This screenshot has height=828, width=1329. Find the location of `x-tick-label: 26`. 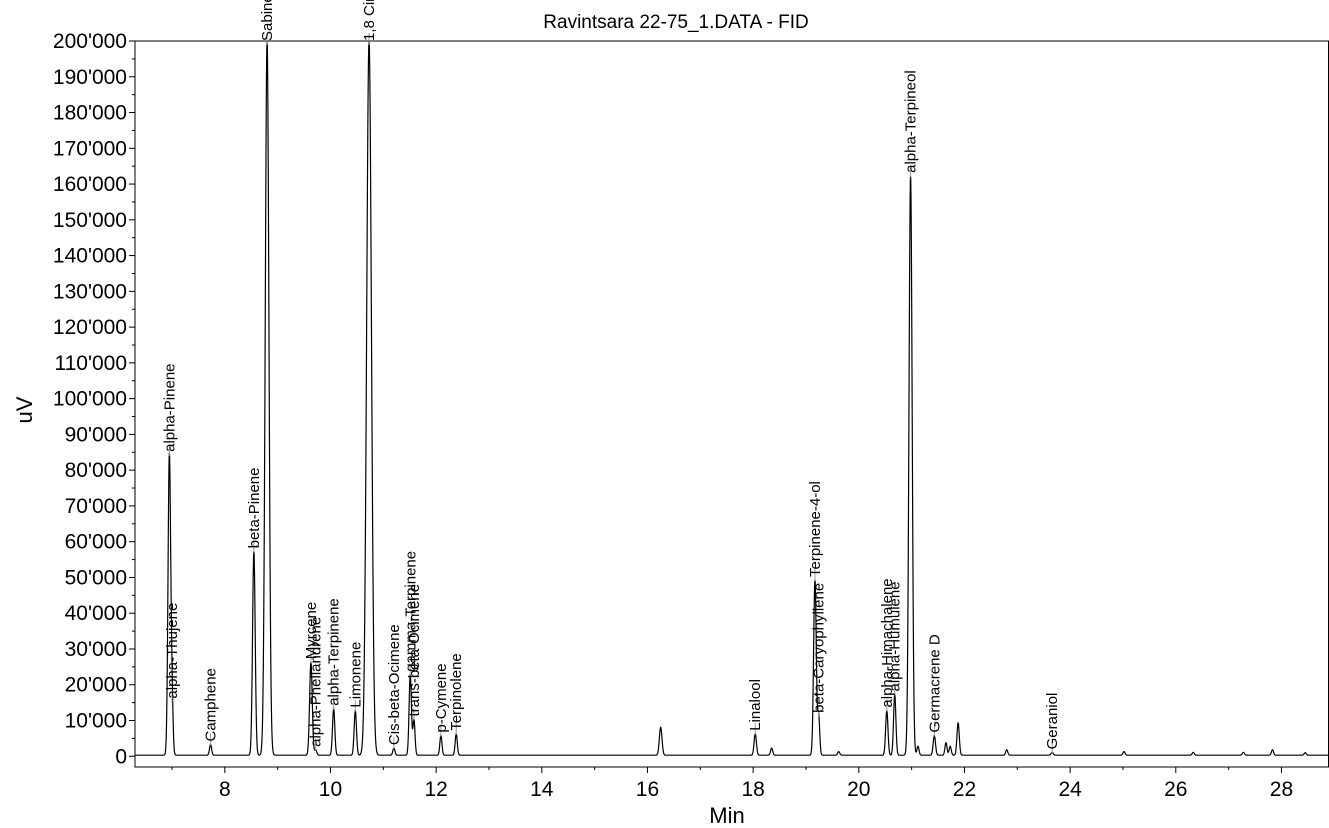

x-tick-label: 26 is located at coordinates (1175, 789).